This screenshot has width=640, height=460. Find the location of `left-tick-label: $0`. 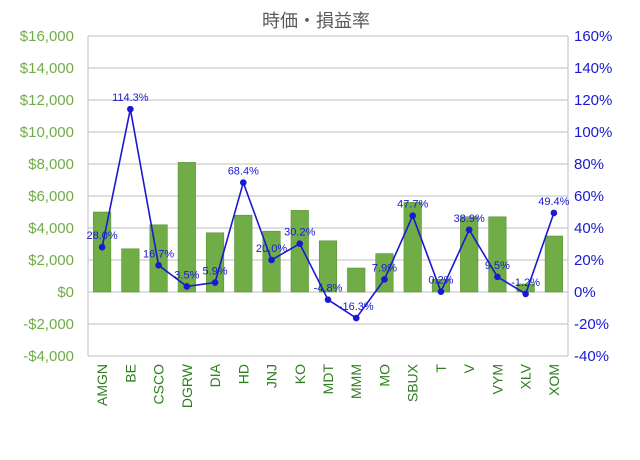

left-tick-label: $0 is located at coordinates (65, 292).